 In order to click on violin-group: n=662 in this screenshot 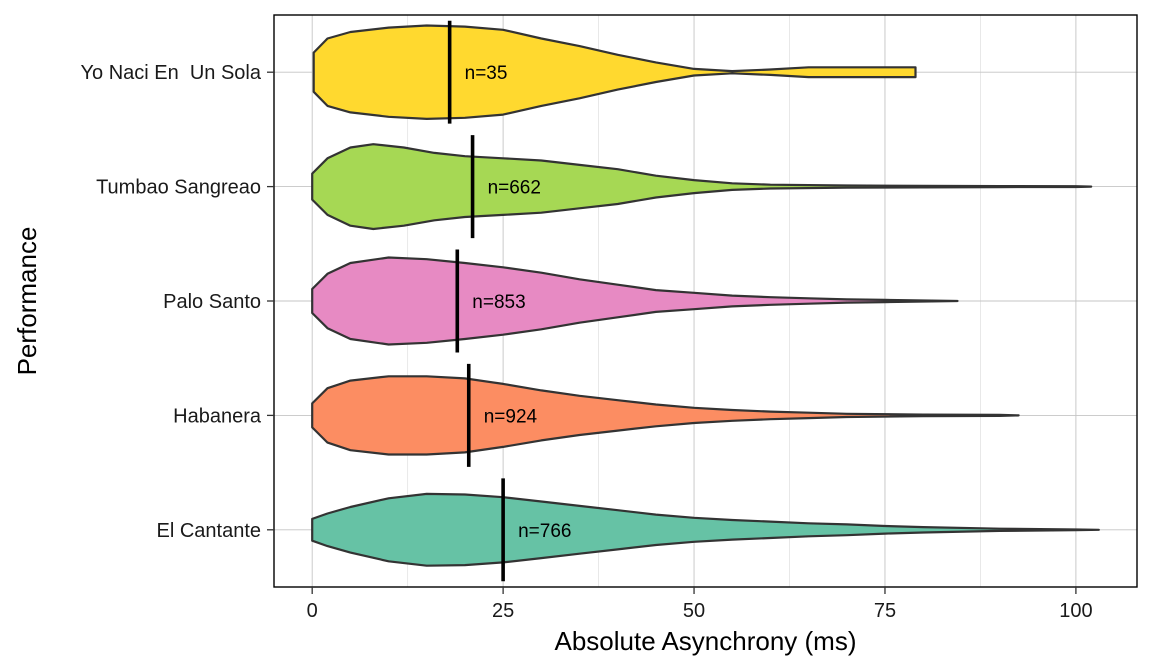, I will do `click(702, 187)`.